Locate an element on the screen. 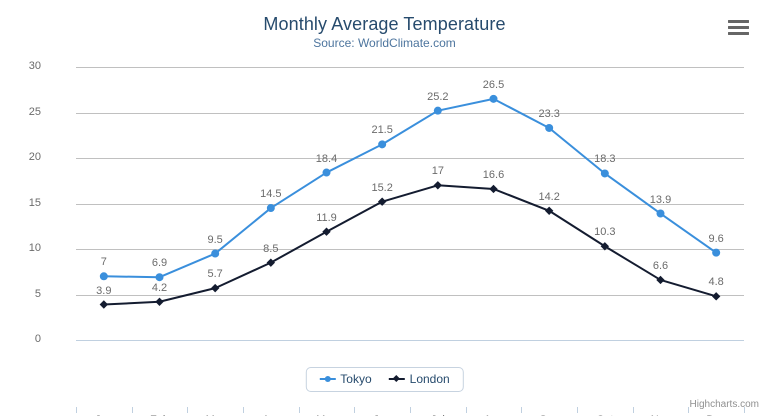 The image size is (769, 416). data-point-label: 16.6 is located at coordinates (493, 174).